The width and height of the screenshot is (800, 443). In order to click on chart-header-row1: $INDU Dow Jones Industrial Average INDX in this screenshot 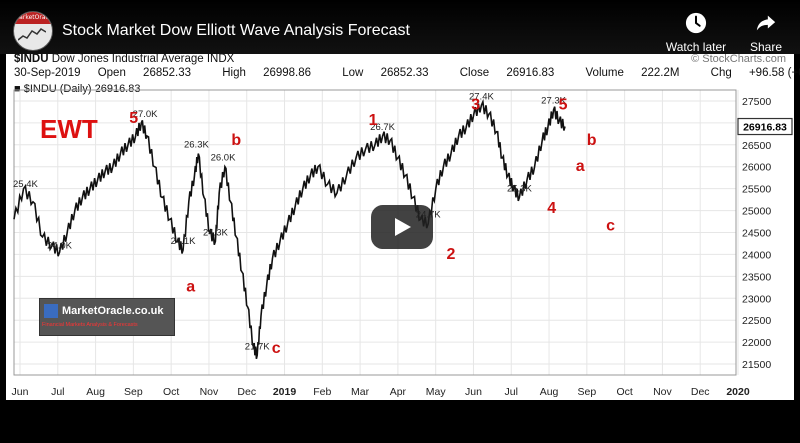, I will do `click(124, 59)`.